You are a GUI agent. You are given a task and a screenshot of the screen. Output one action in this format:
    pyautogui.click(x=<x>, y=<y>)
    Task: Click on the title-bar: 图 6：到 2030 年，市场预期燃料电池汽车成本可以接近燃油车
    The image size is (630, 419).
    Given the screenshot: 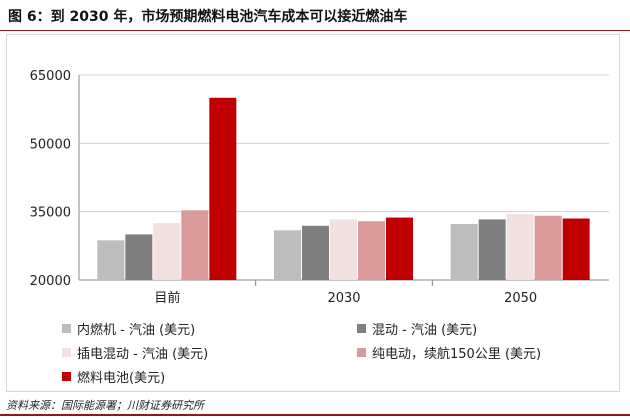 What is the action you would take?
    pyautogui.click(x=315, y=15)
    